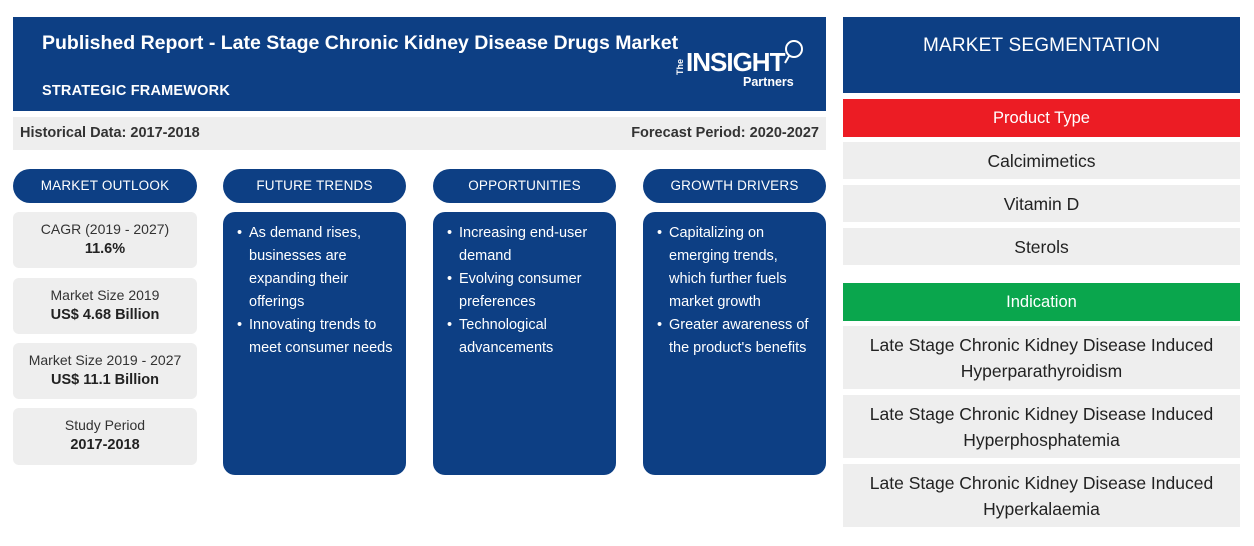  What do you see at coordinates (735, 62) in the screenshot?
I see `logo-brand: INSIGHT` at bounding box center [735, 62].